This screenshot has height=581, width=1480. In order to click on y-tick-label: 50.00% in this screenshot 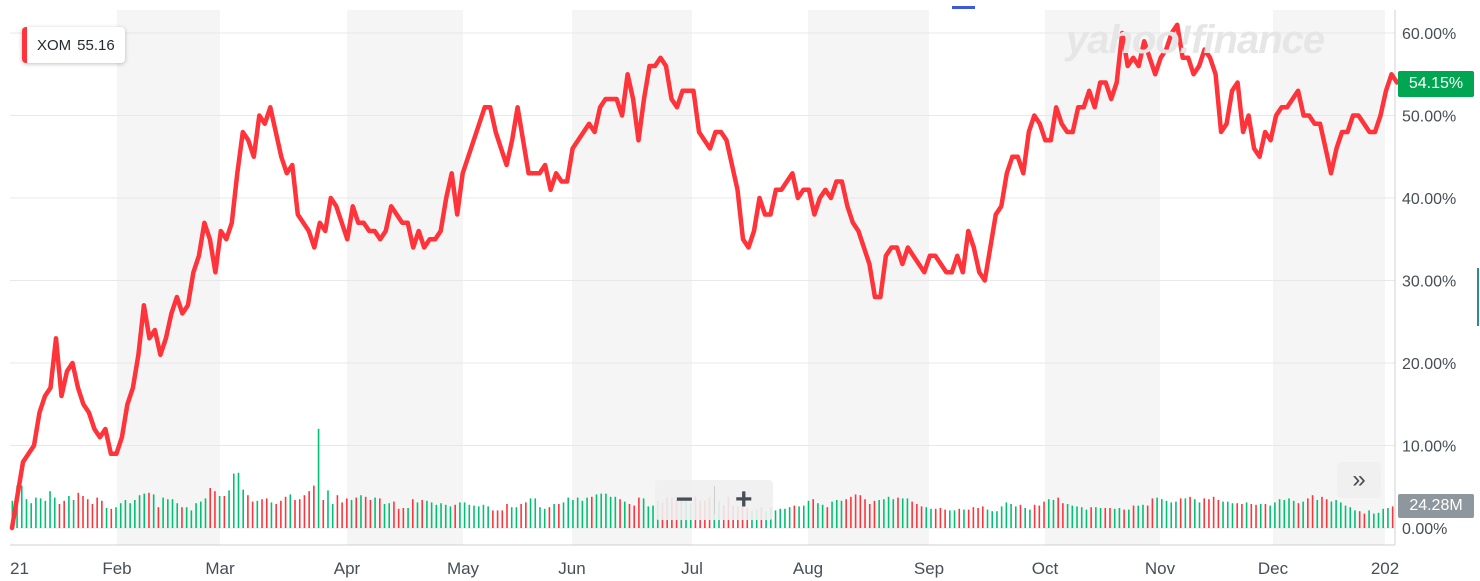, I will do `click(1429, 117)`.